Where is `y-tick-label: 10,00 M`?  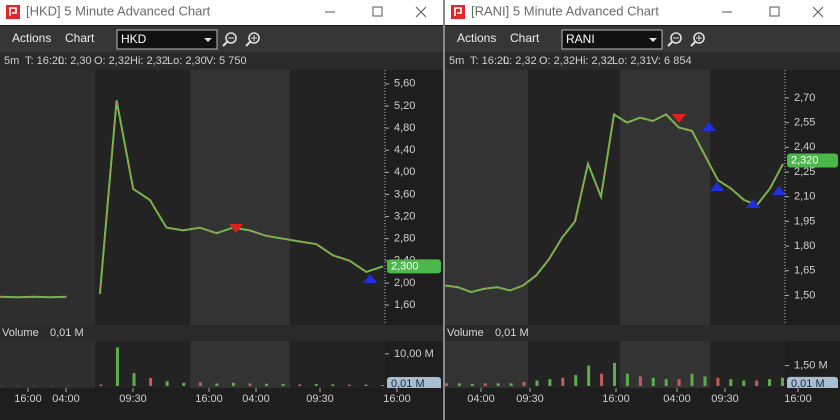
y-tick-label: 10,00 M is located at coordinates (414, 354).